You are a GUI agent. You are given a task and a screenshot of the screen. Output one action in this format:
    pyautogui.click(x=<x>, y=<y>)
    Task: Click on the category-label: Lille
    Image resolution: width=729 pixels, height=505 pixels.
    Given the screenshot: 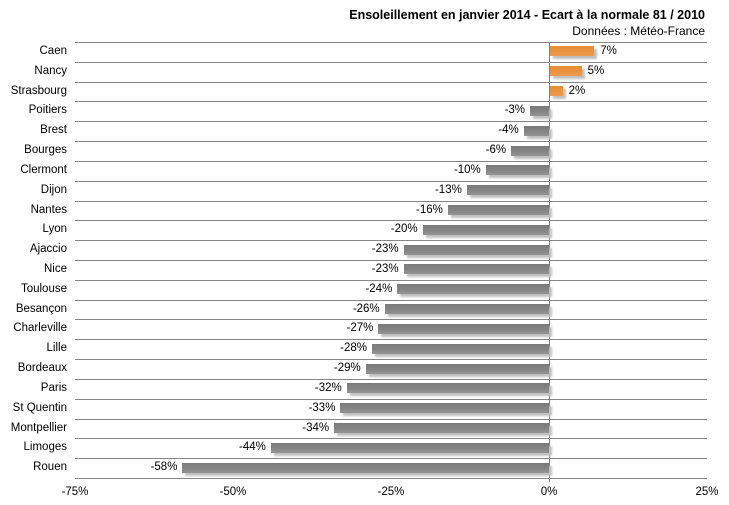 What is the action you would take?
    pyautogui.click(x=56, y=348)
    